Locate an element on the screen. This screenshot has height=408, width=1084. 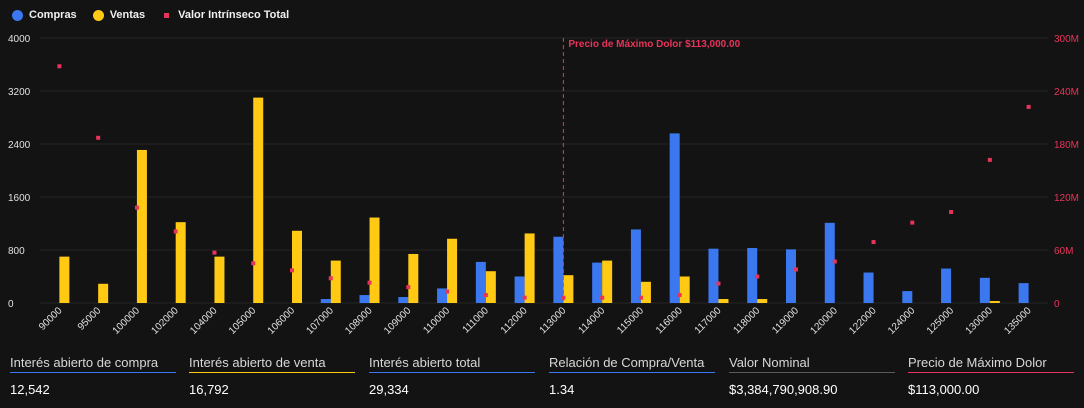
y-left-tick-label: 0 is located at coordinates (11, 304).